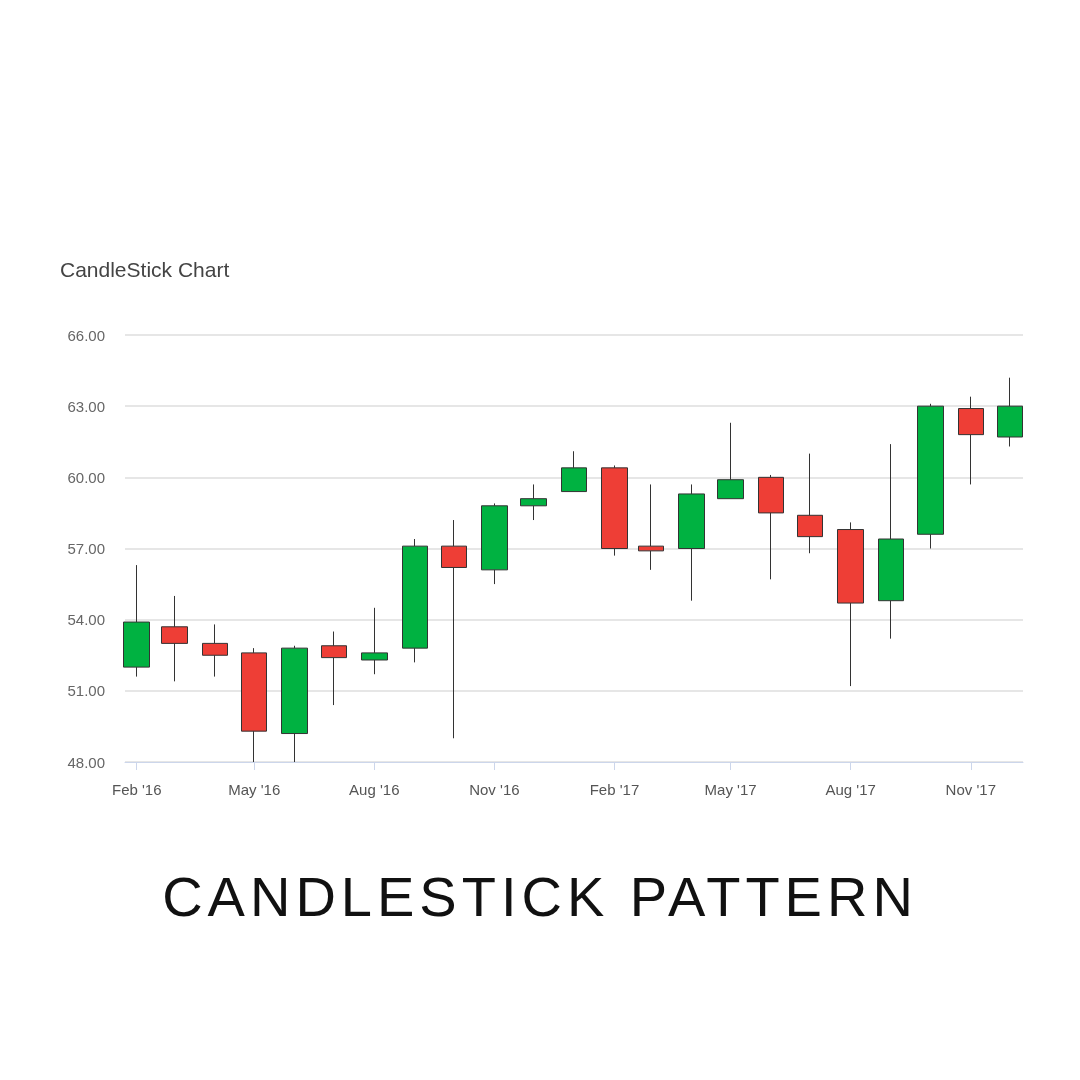  I want to click on text: CANDLESTICK PATTERN, so click(540, 897).